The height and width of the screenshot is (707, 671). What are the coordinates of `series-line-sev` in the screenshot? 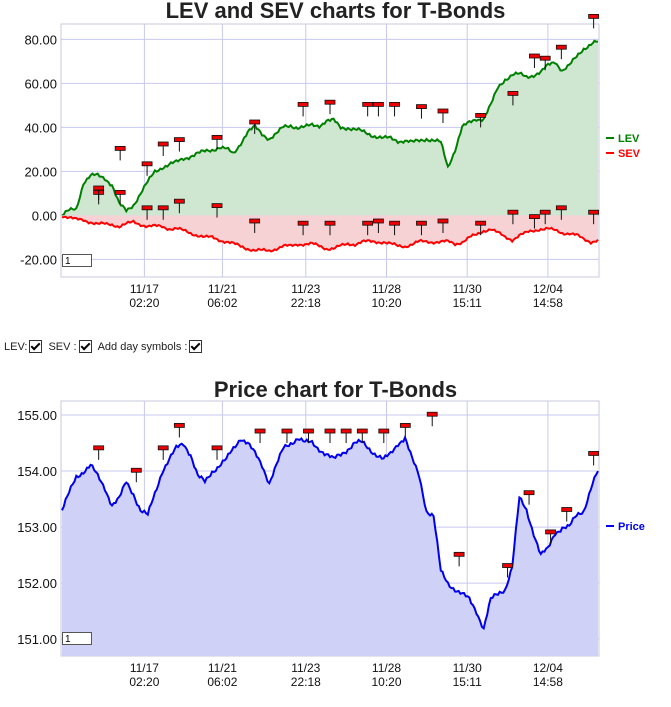 It's located at (330, 234).